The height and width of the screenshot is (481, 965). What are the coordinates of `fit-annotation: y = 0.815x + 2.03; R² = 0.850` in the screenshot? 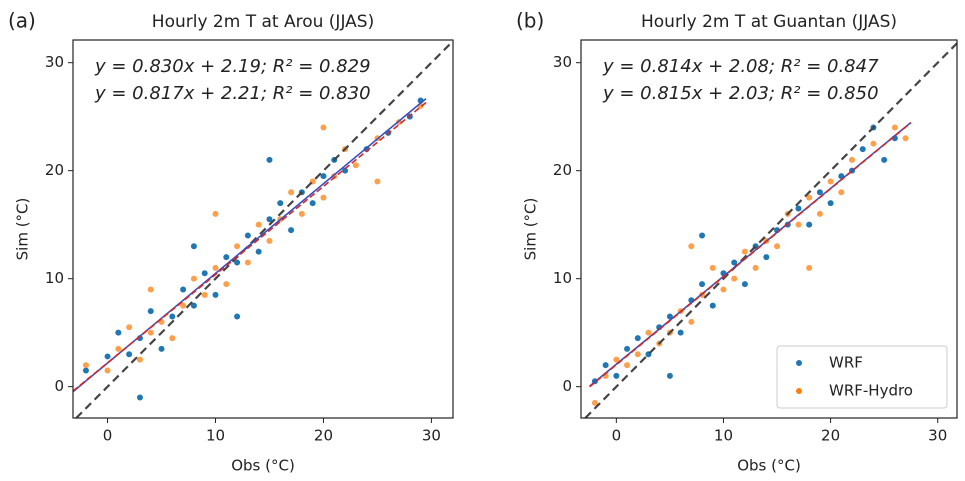 It's located at (740, 93).